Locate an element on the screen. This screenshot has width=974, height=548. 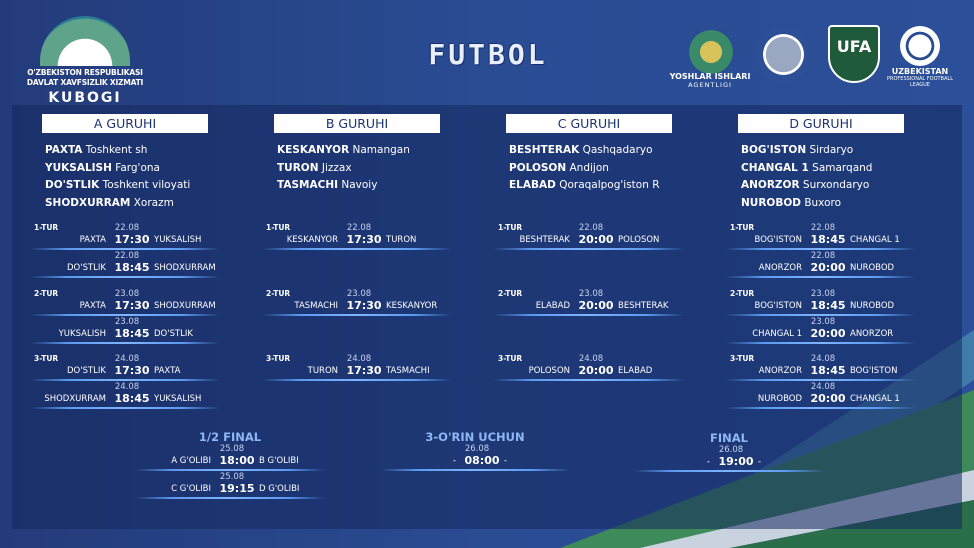
playoff-1: 3-O'RIN UCHUN 26.08-08:00- is located at coordinates (475, 451).